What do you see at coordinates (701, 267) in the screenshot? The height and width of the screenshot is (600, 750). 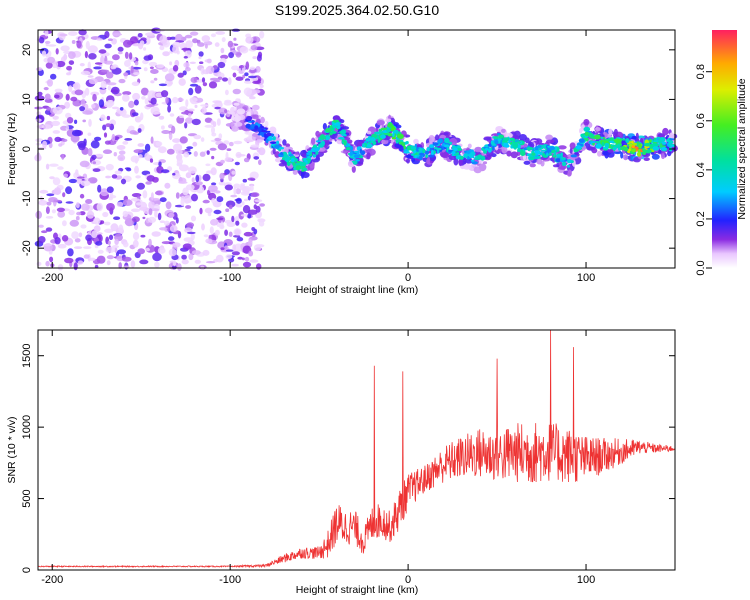 I see `colorbar-tick-label: 0.0` at bounding box center [701, 267].